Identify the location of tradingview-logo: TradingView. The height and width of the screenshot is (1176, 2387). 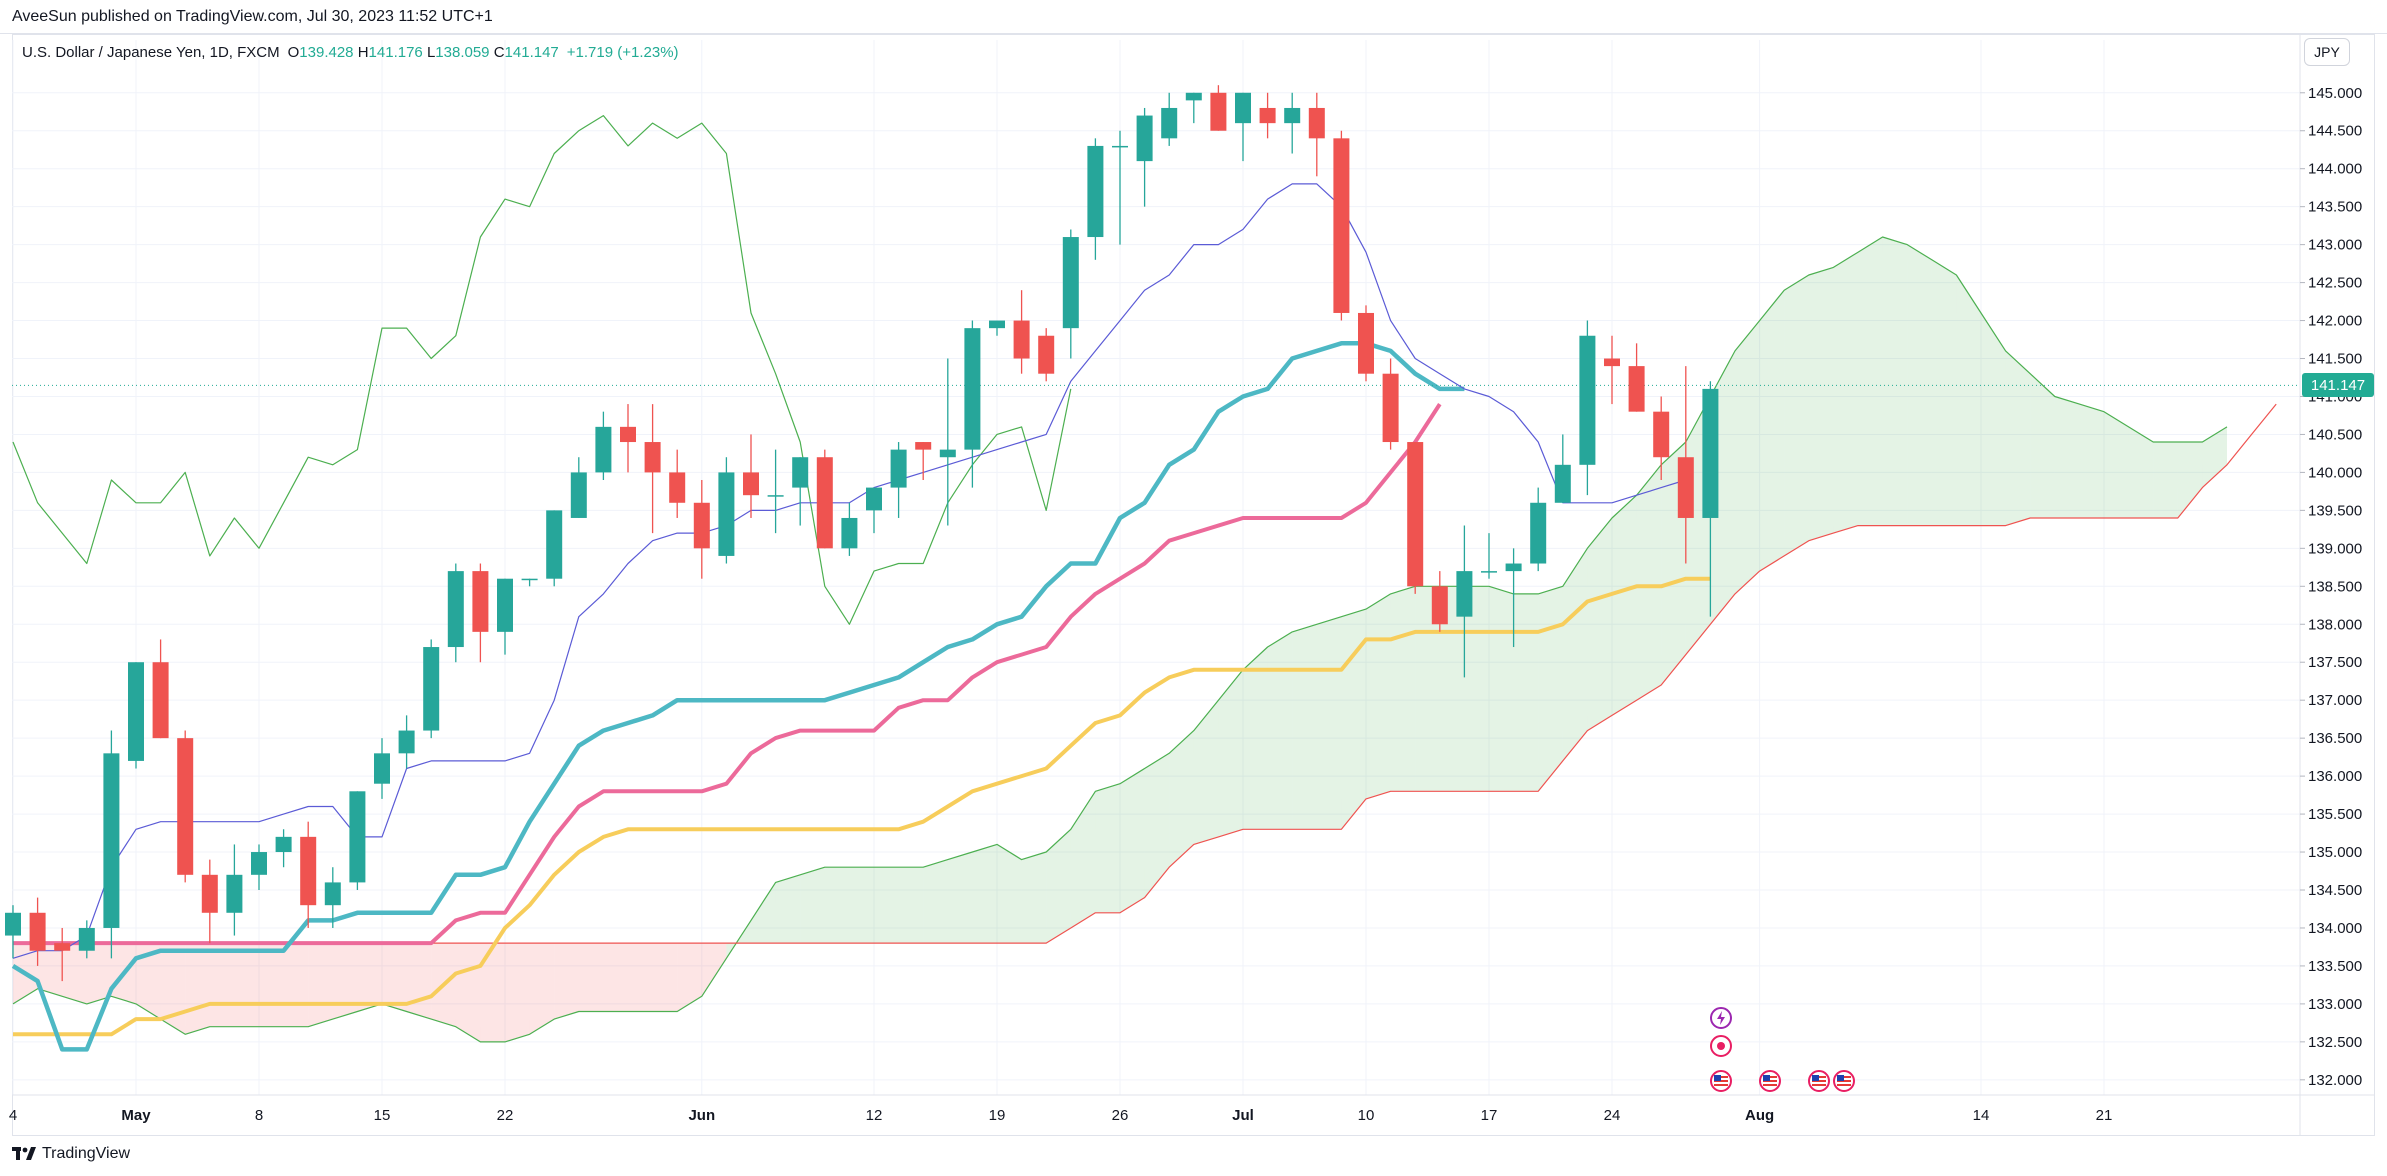
(71, 1154).